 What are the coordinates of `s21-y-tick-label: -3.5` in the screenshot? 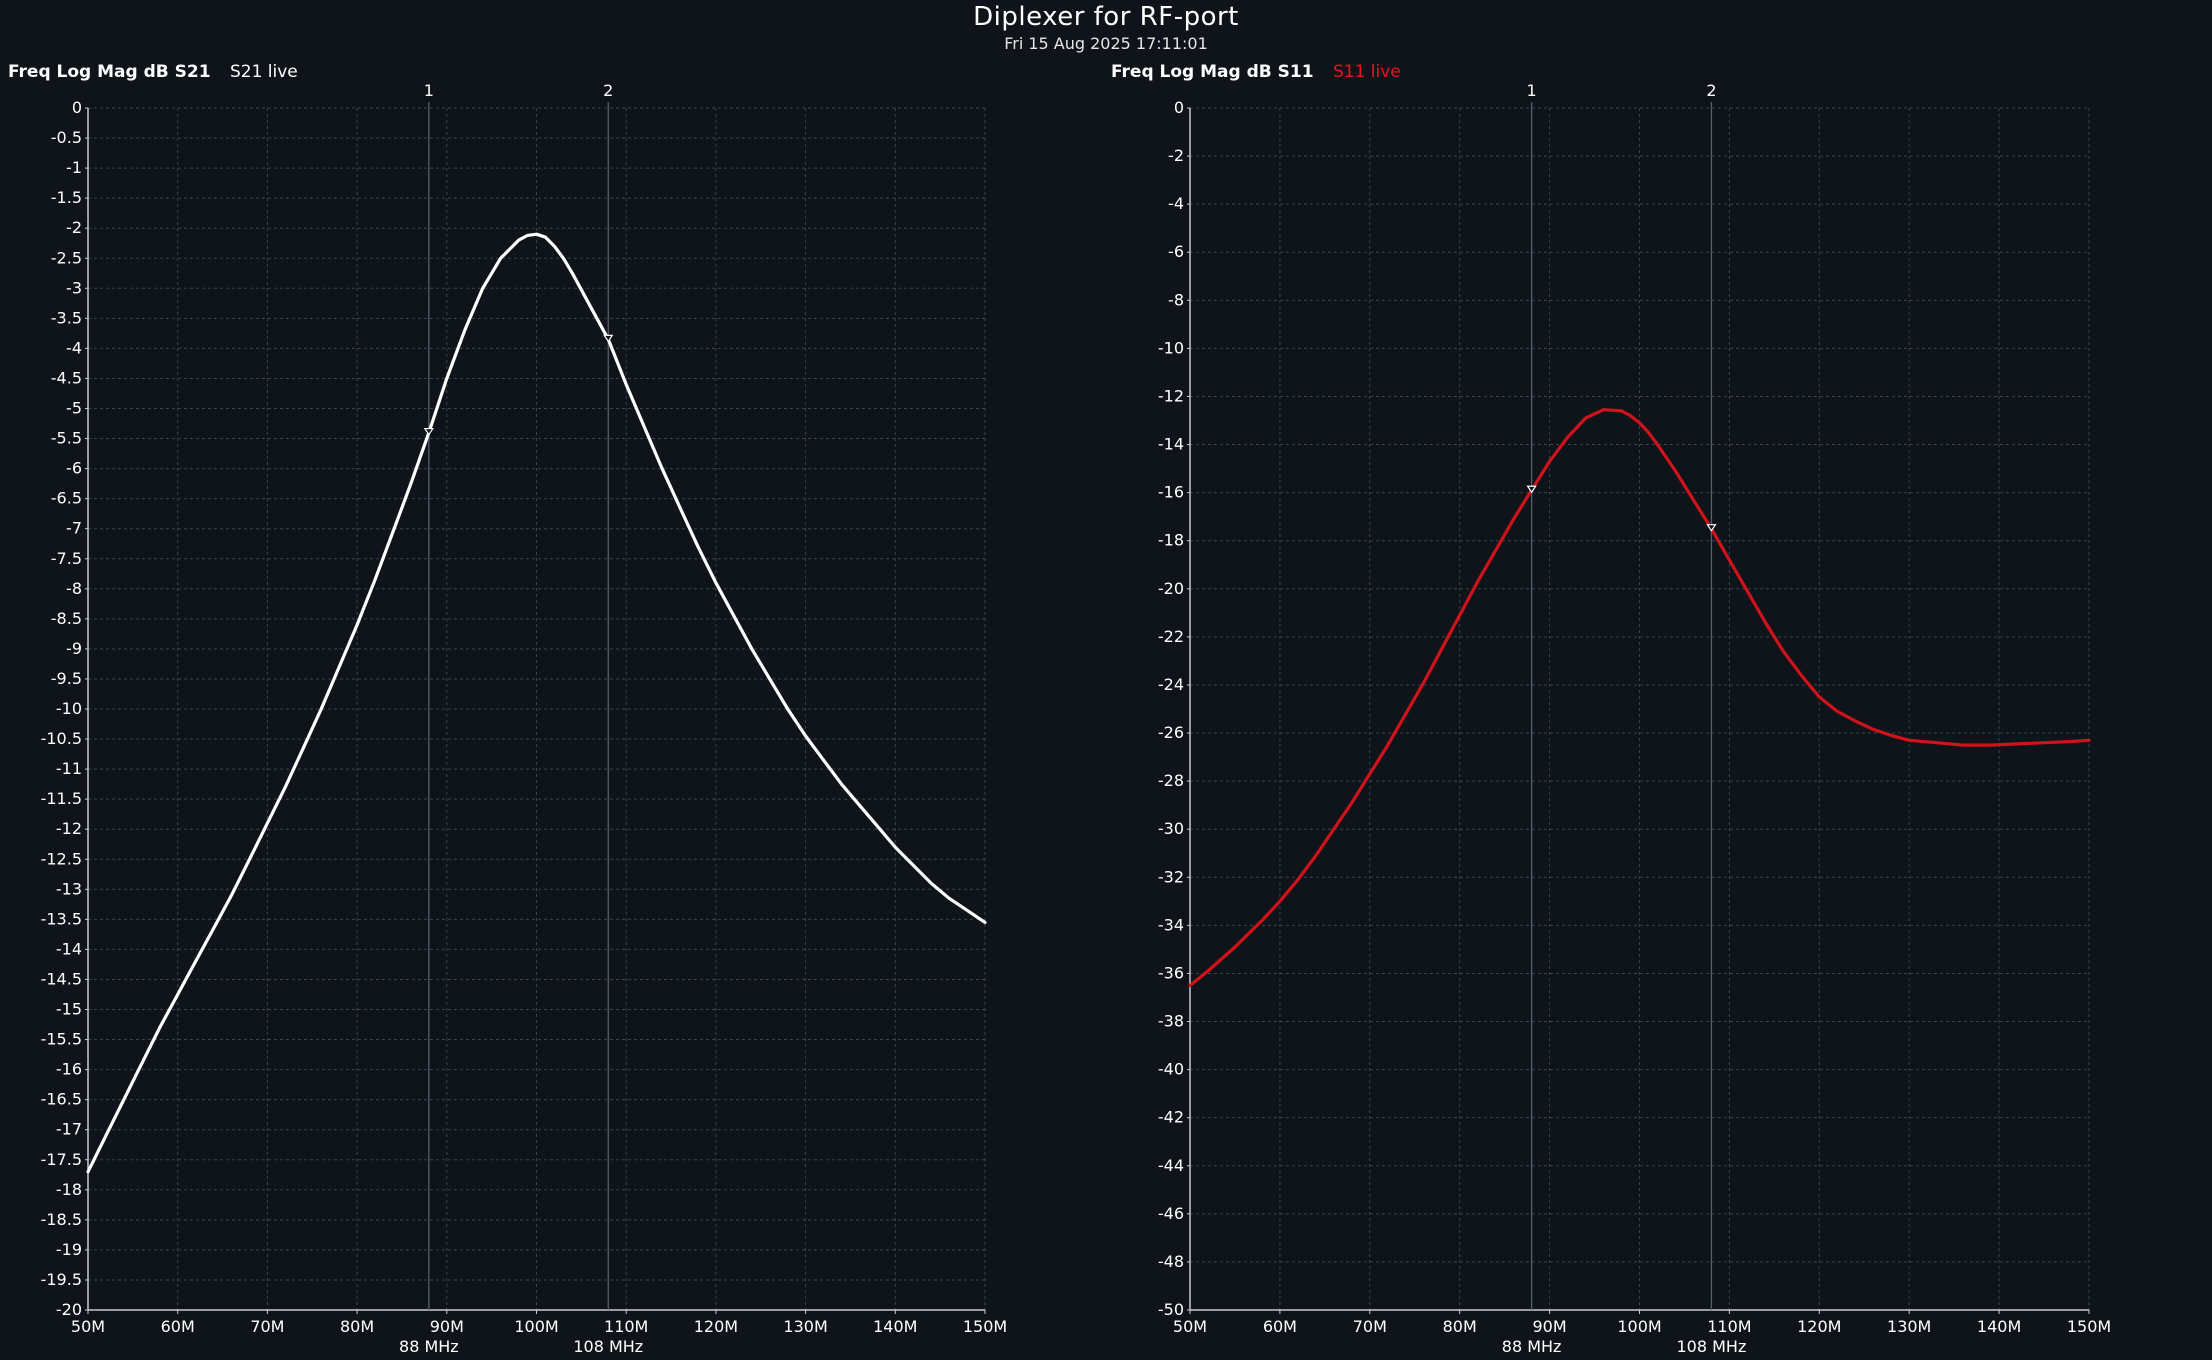 It's located at (66, 317).